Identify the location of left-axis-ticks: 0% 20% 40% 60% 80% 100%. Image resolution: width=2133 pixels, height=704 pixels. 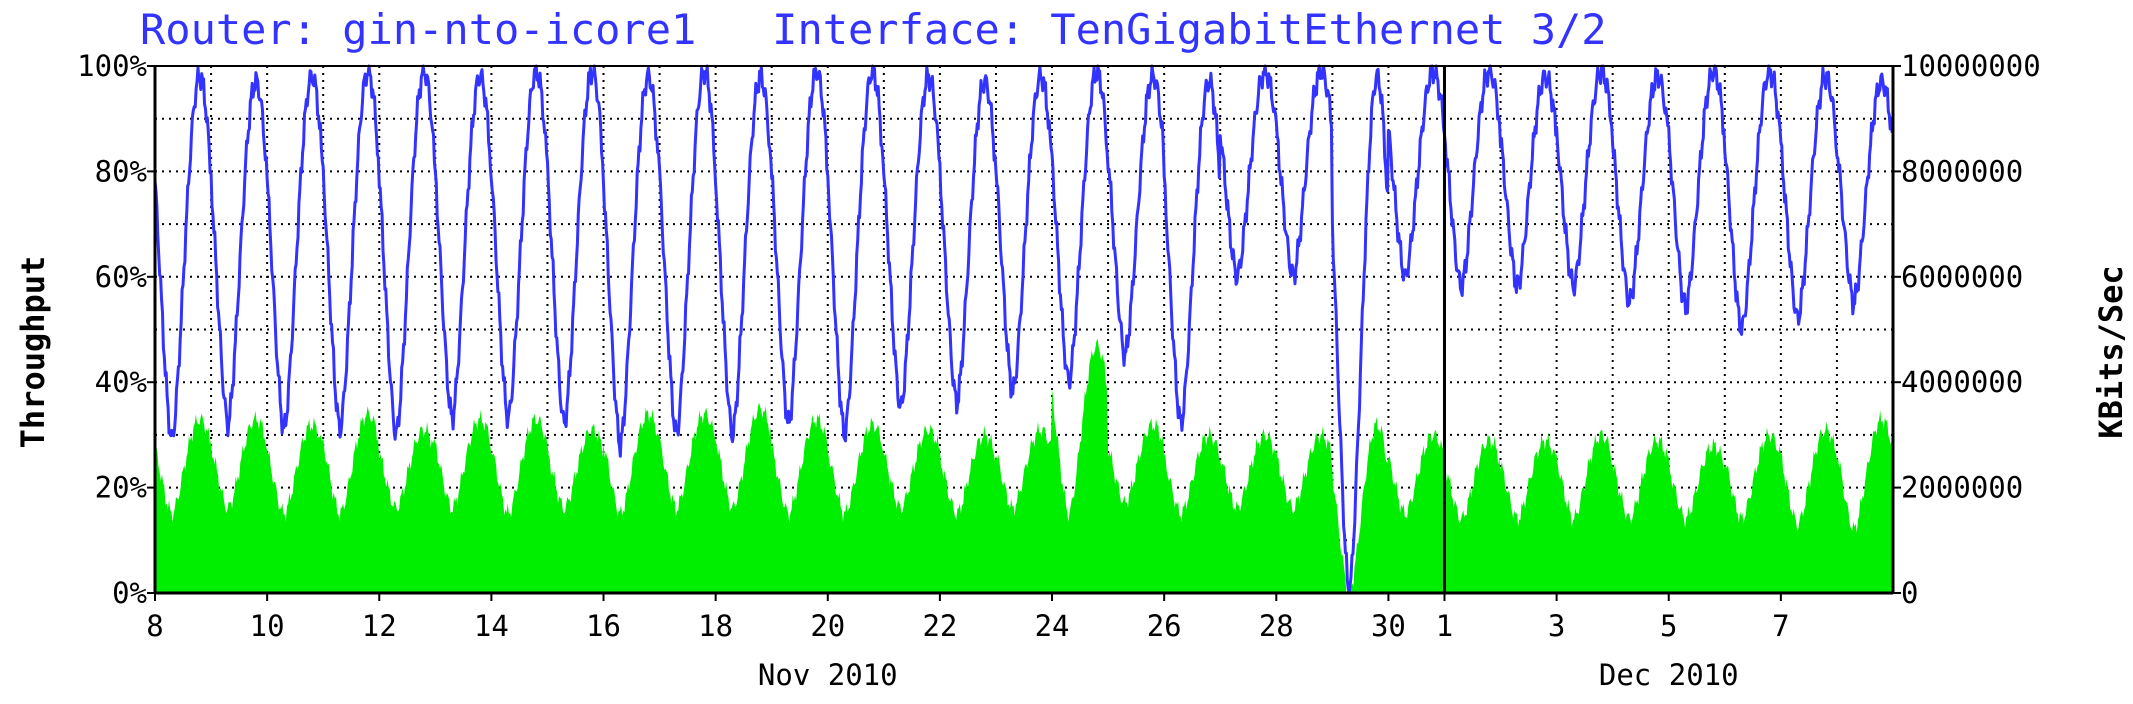
(116, 329).